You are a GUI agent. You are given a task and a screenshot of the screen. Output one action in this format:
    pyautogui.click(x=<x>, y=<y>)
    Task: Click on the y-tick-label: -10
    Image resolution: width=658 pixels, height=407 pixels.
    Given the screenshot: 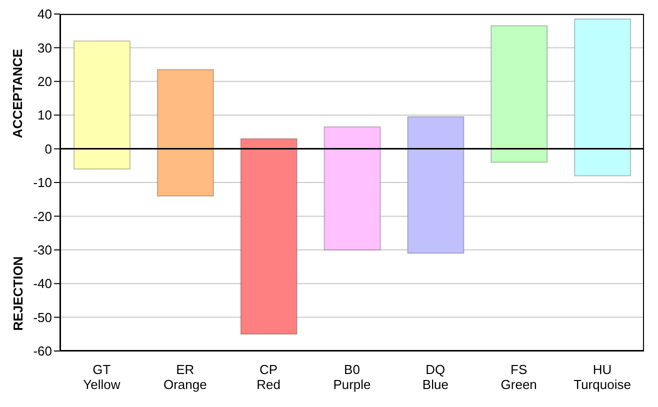 What is the action you would take?
    pyautogui.click(x=42, y=182)
    